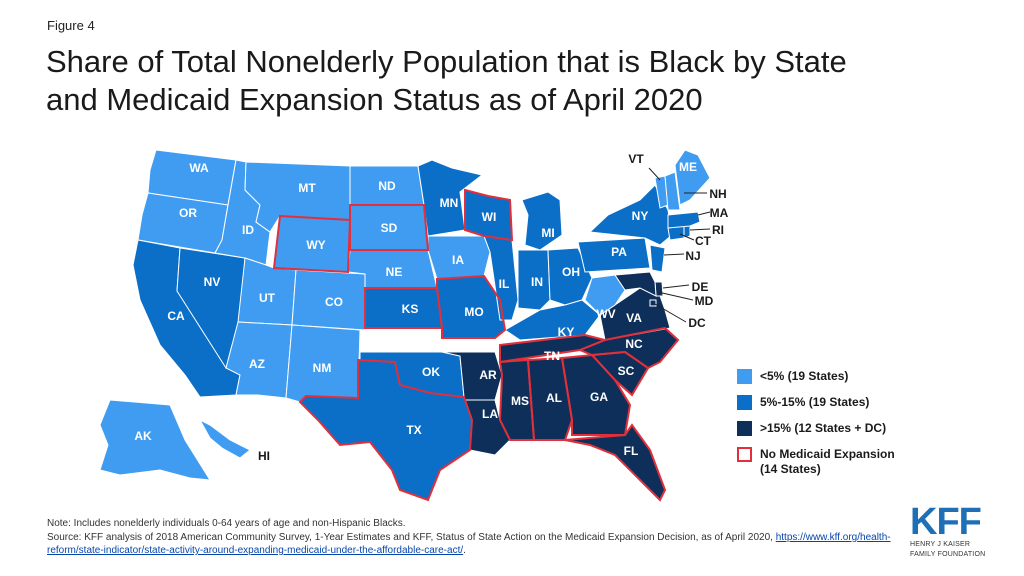 This screenshot has width=1024, height=576. I want to click on state-label-ct: CT, so click(703, 241).